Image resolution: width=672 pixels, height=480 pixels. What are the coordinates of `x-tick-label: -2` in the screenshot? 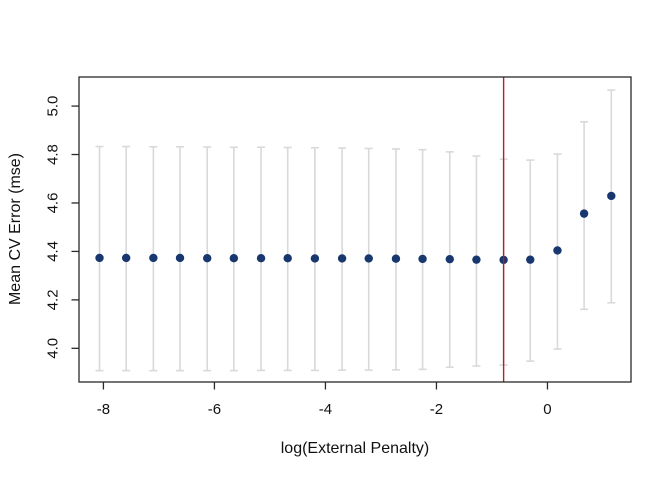 It's located at (436, 409).